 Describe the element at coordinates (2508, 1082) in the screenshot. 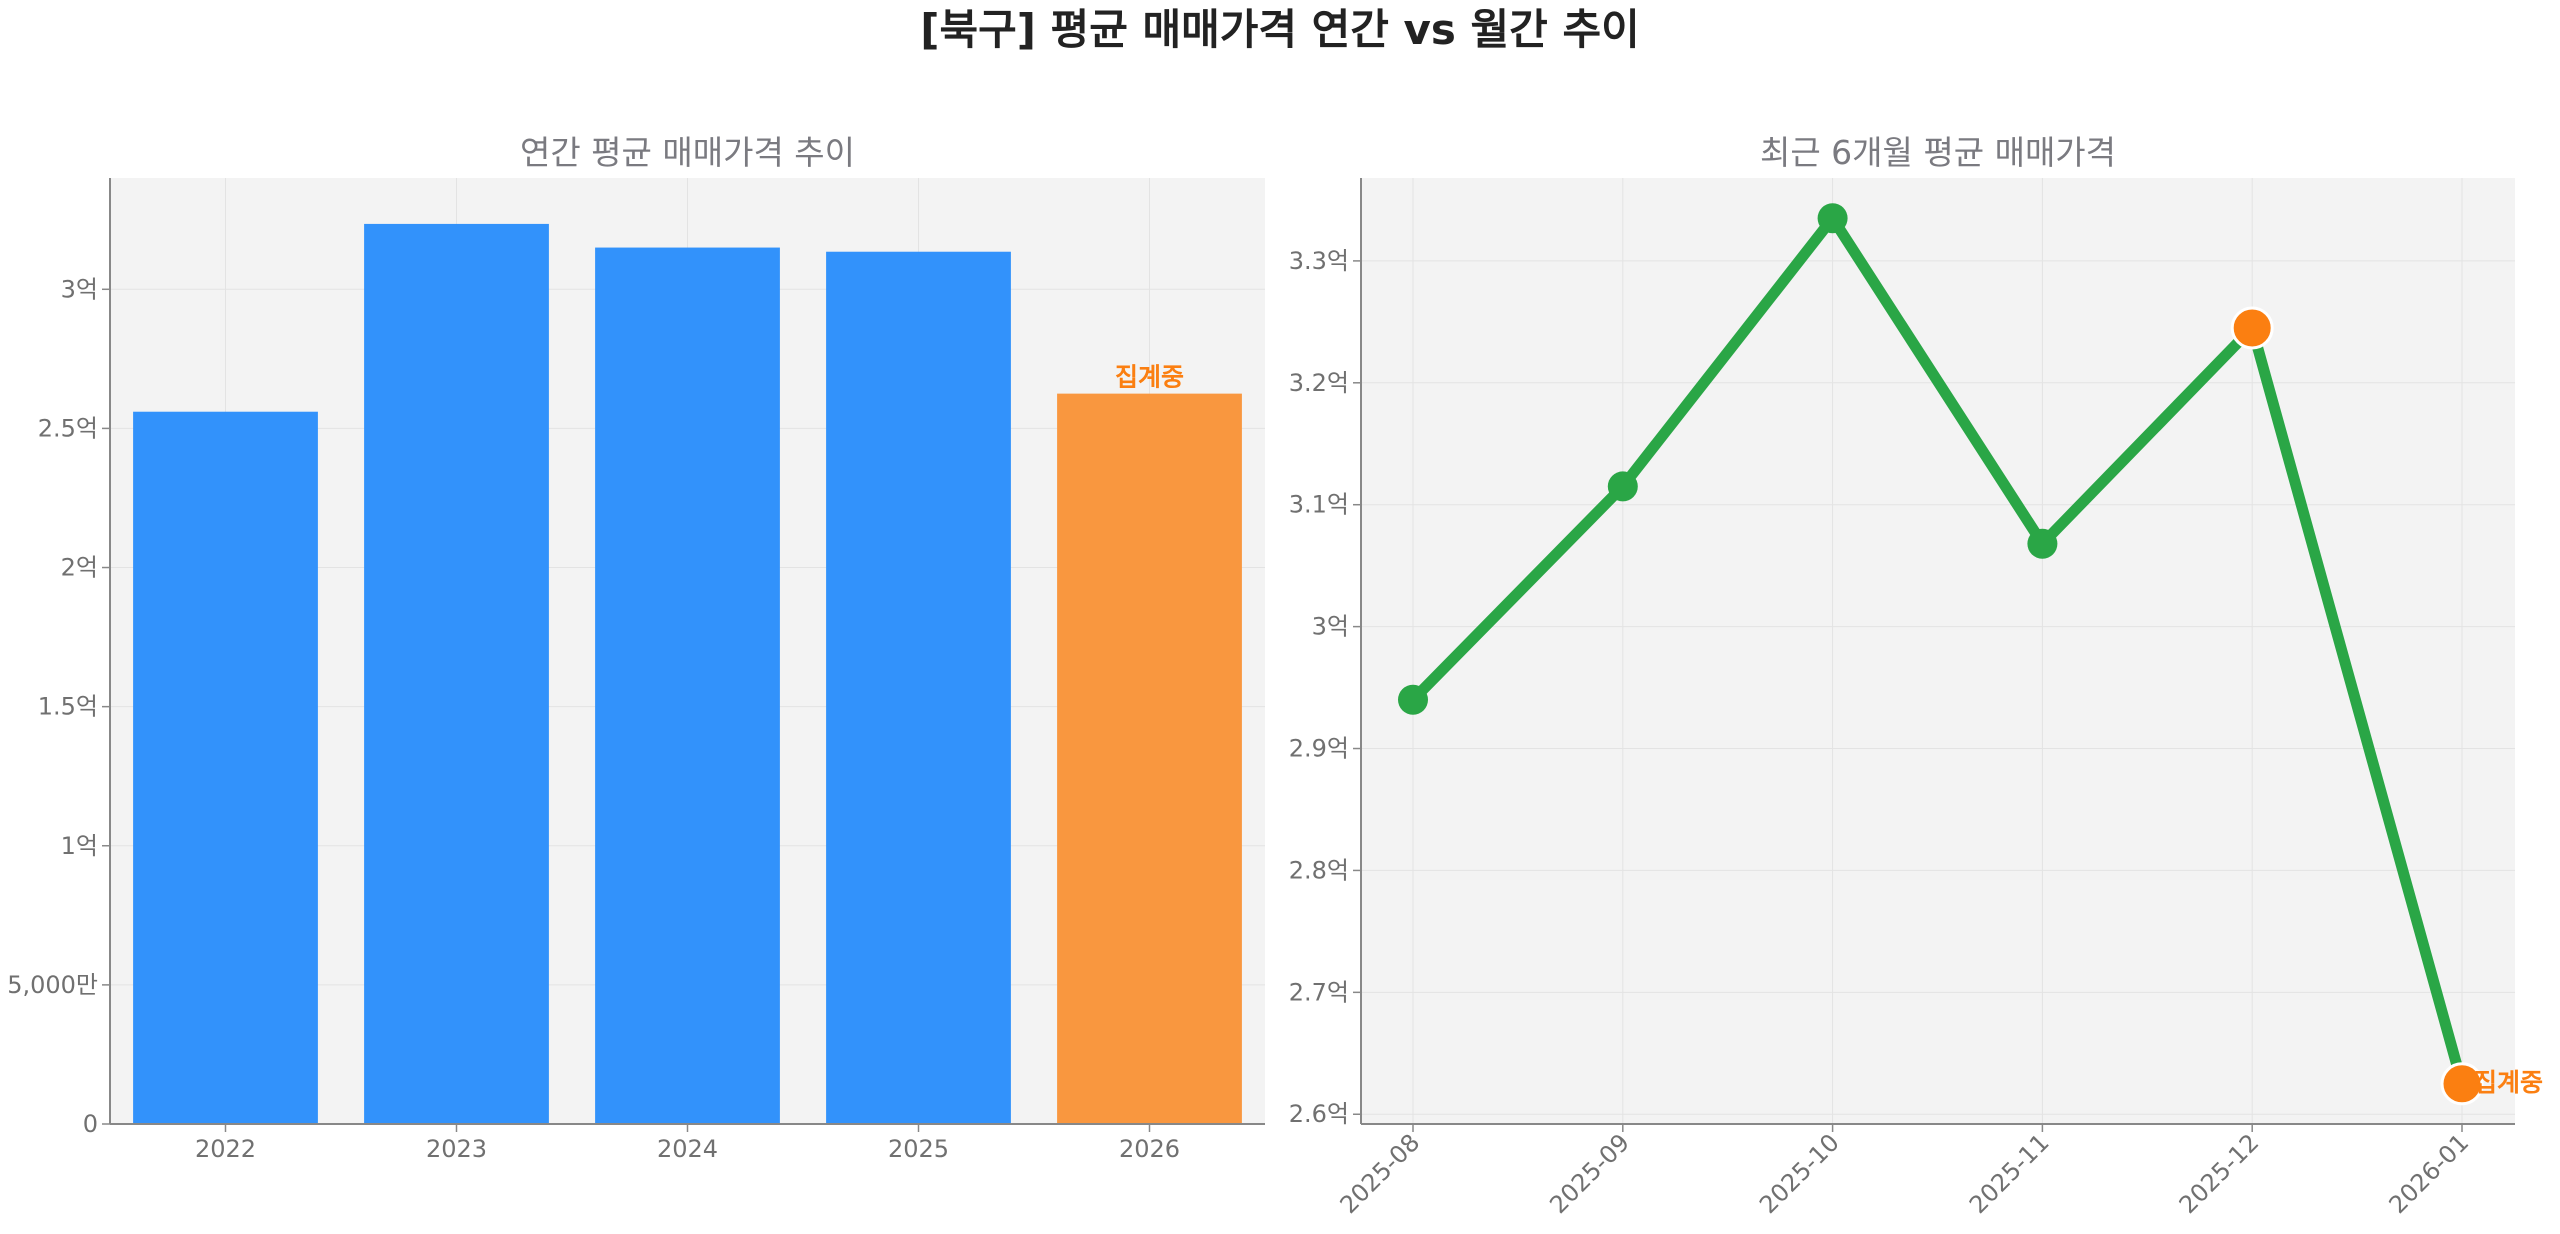

I see `point-annotation: 집계중` at that location.